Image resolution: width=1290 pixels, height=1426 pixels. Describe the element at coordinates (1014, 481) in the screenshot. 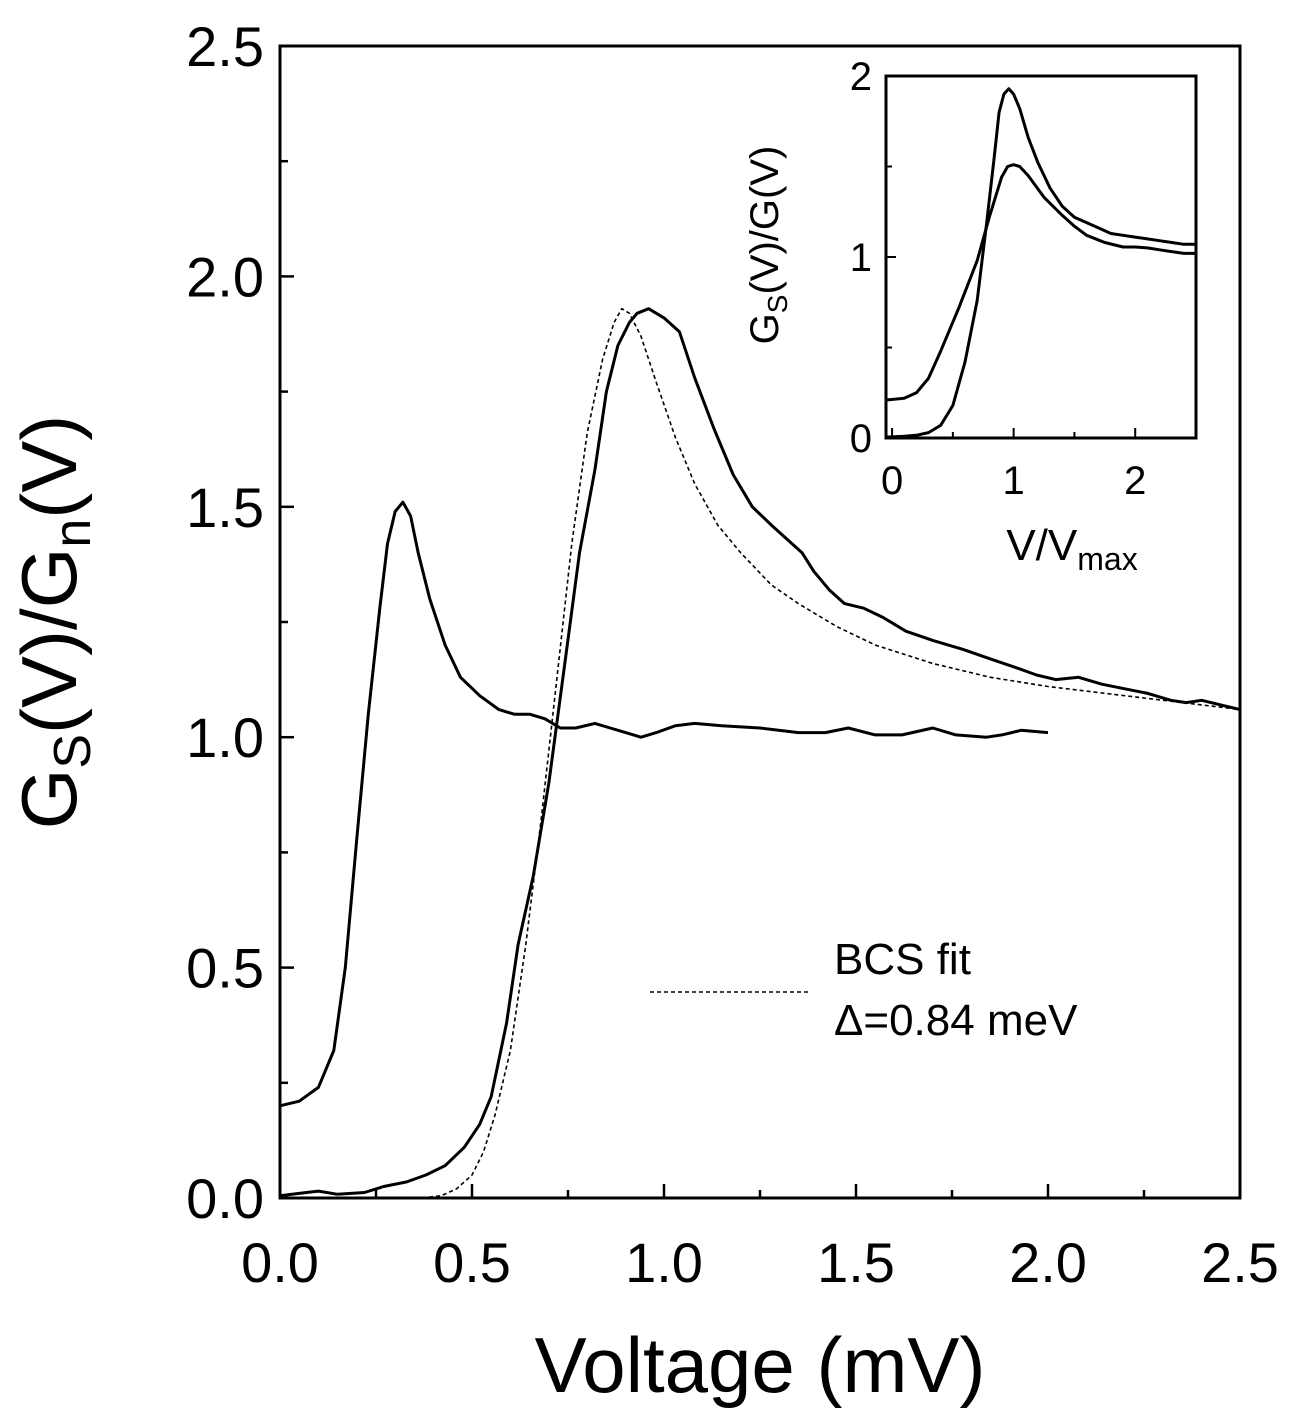

I see `x-tick-label: 1` at that location.